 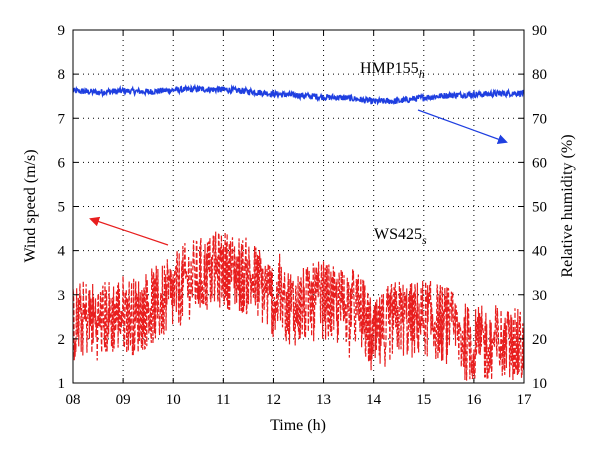 What do you see at coordinates (474, 400) in the screenshot?
I see `x-tick-label: 16` at bounding box center [474, 400].